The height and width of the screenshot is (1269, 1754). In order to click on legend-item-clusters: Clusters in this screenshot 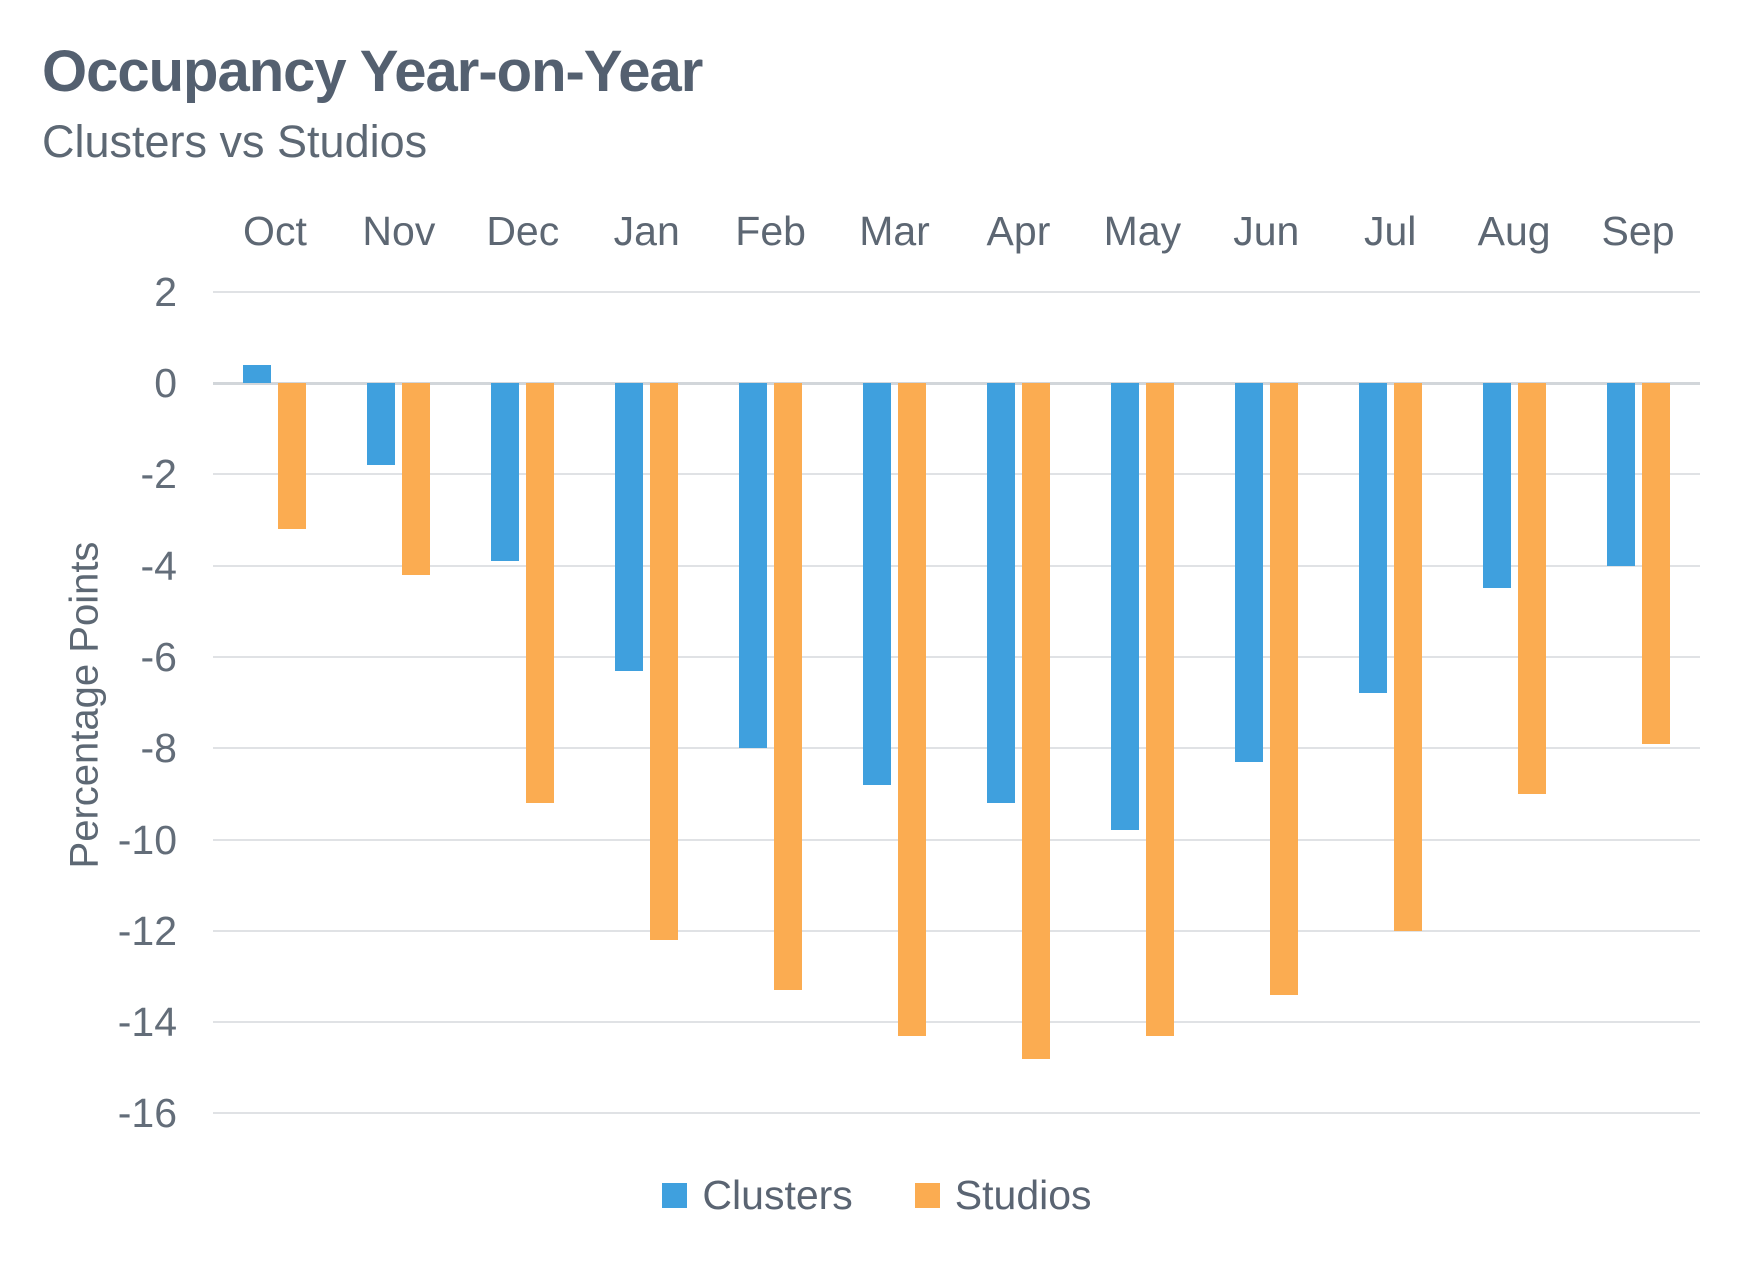, I will do `click(757, 1195)`.